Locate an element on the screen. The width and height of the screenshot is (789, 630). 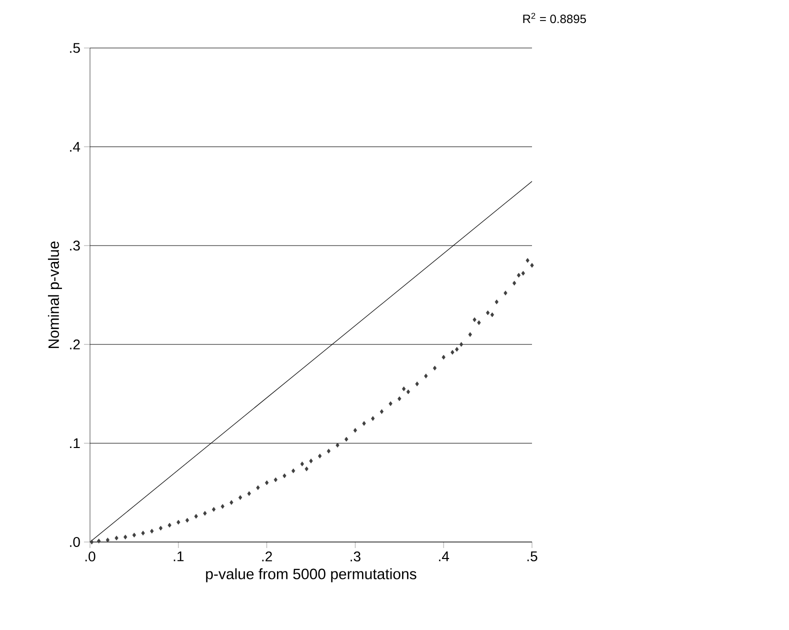
y-tick-label: .0 is located at coordinates (75, 542).